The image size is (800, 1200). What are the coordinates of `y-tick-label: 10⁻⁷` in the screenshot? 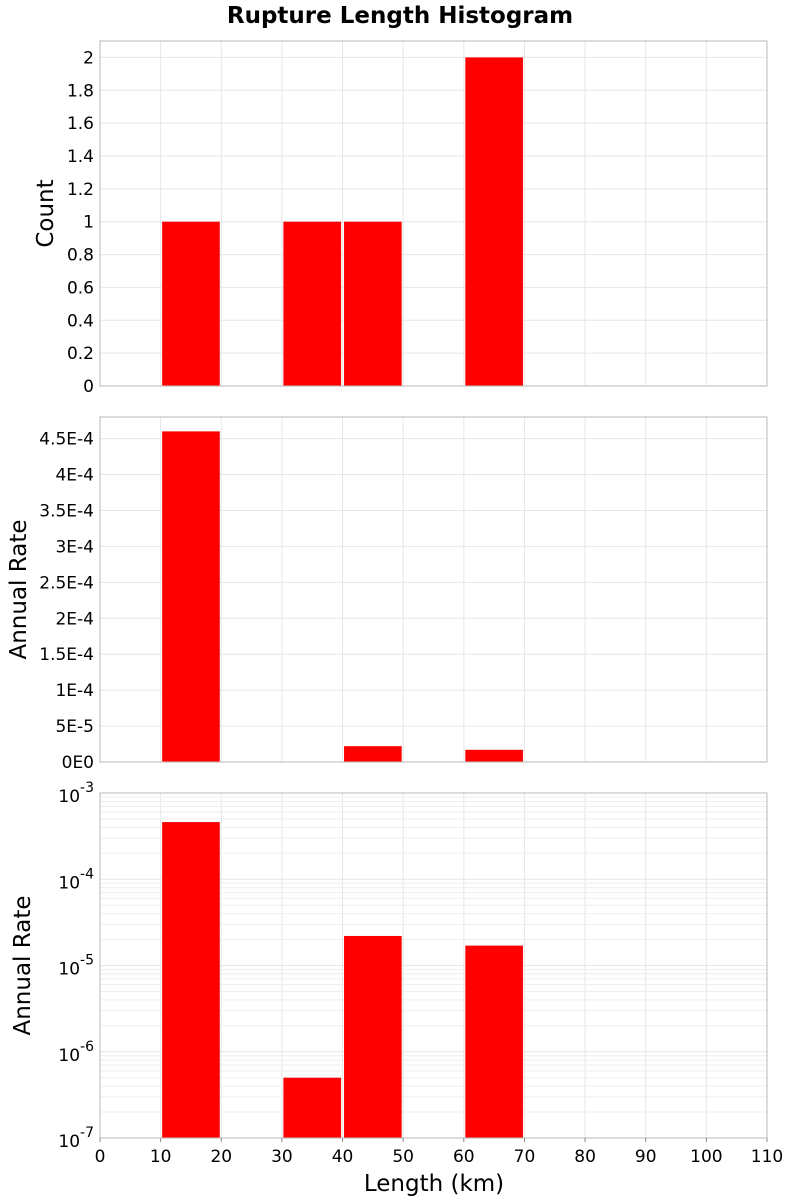 It's located at (76, 1138).